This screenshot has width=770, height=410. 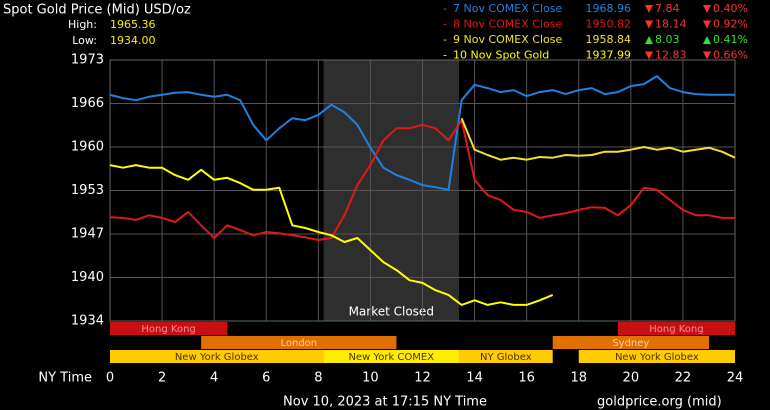 What do you see at coordinates (110, 378) in the screenshot?
I see `x-tick-label: 0` at bounding box center [110, 378].